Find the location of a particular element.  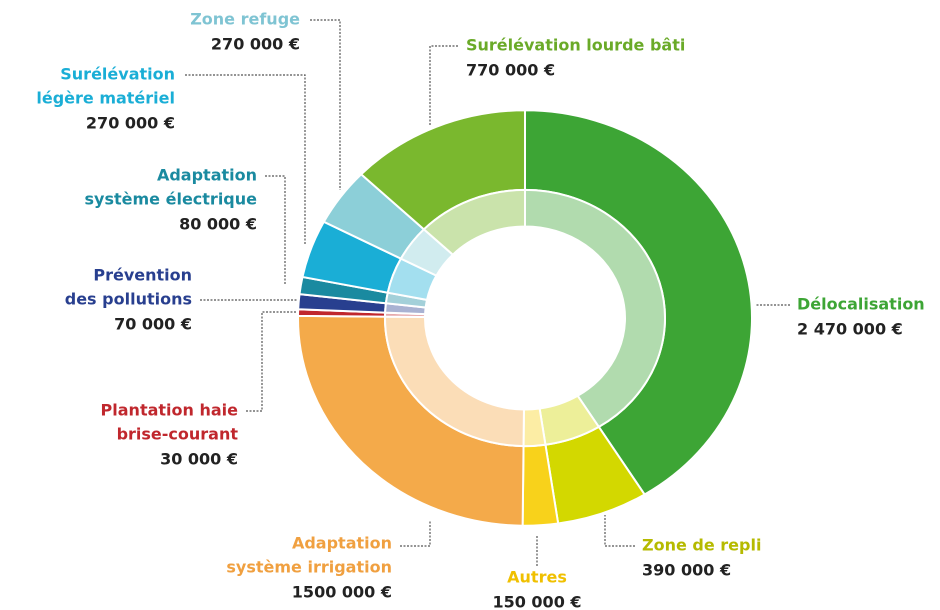

value-label: 770 000 € is located at coordinates (510, 70).